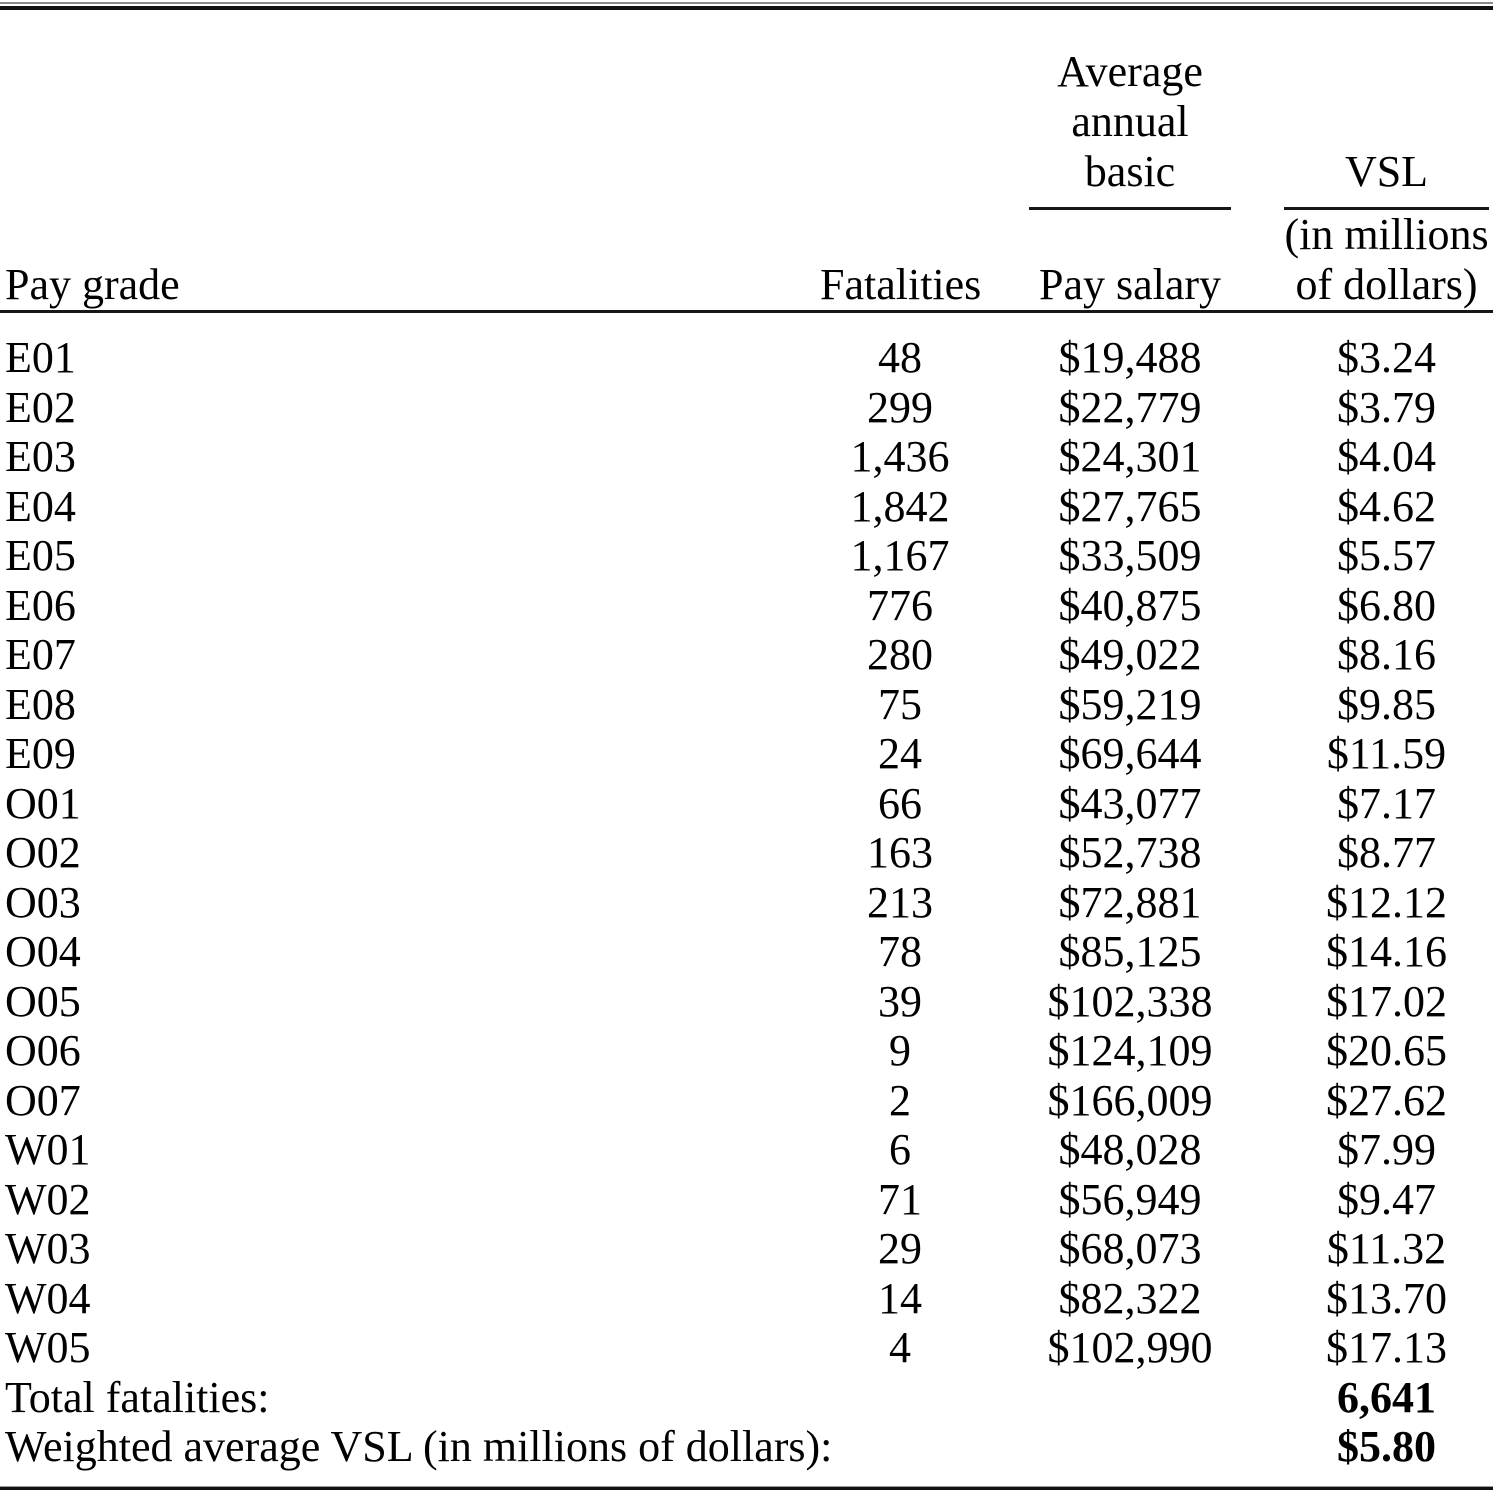 This screenshot has height=1495, width=1493. I want to click on cell-pay-grade: W03, so click(48, 1248).